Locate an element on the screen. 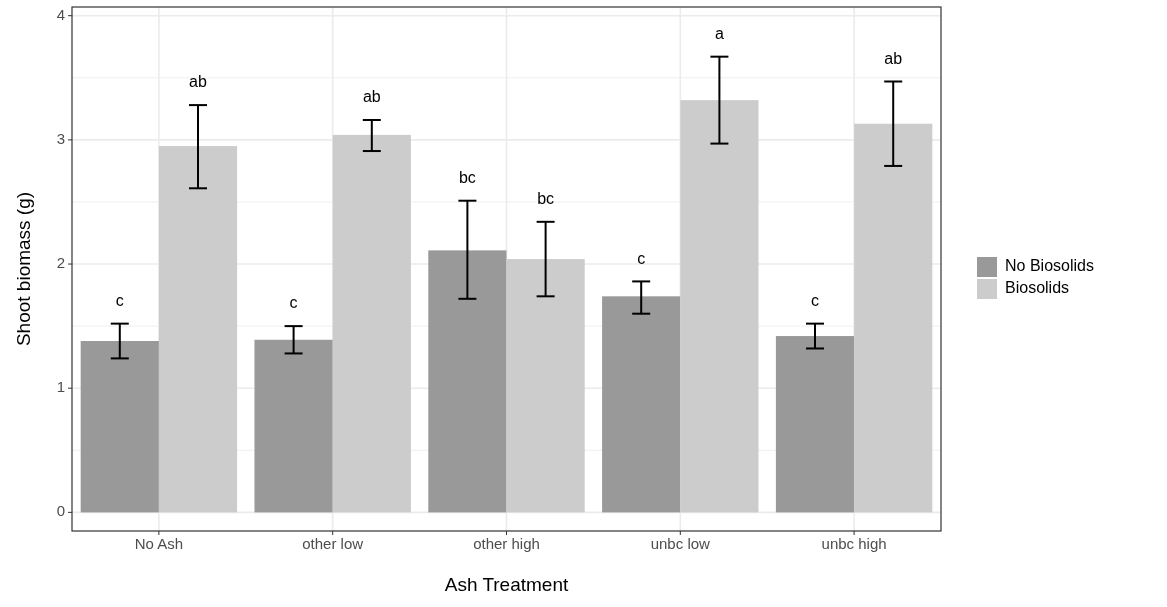 The width and height of the screenshot is (1167, 607). y-tick-label: 0 is located at coordinates (60, 511).